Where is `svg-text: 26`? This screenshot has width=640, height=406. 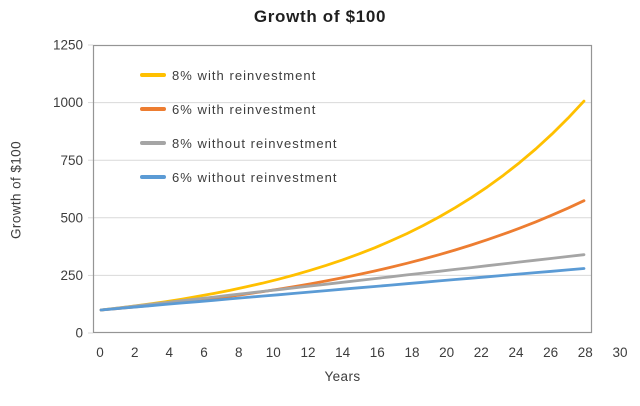
svg-text: 26 is located at coordinates (550, 352).